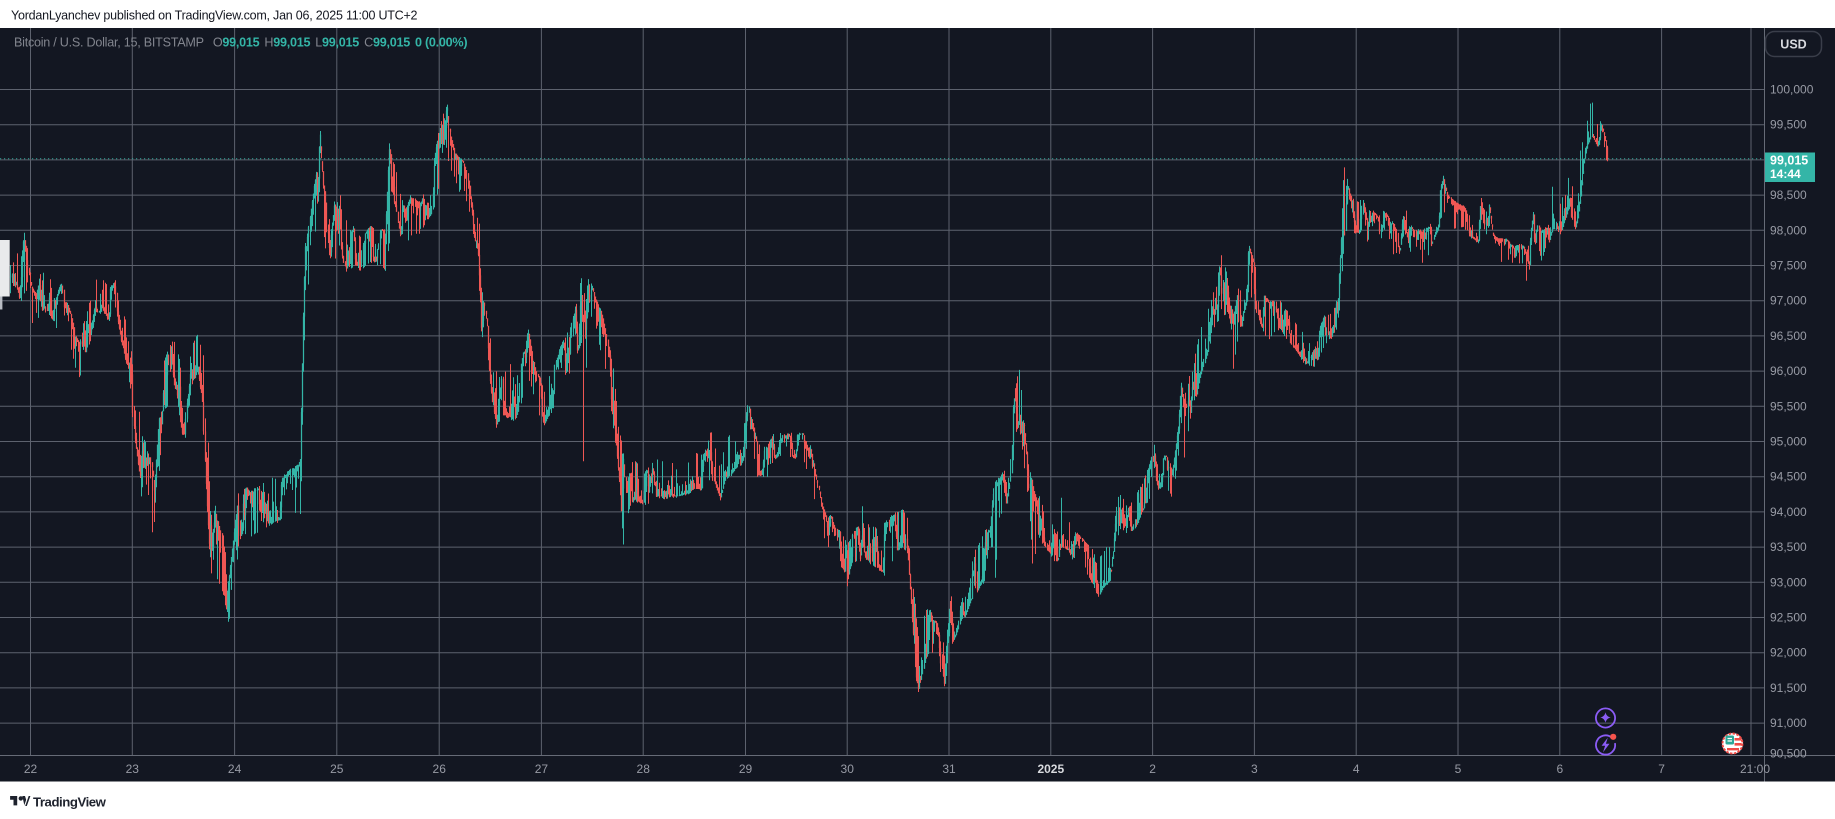 Image resolution: width=1835 pixels, height=819 pixels. Describe the element at coordinates (1050, 769) in the screenshot. I see `svg-text: 2025` at that location.